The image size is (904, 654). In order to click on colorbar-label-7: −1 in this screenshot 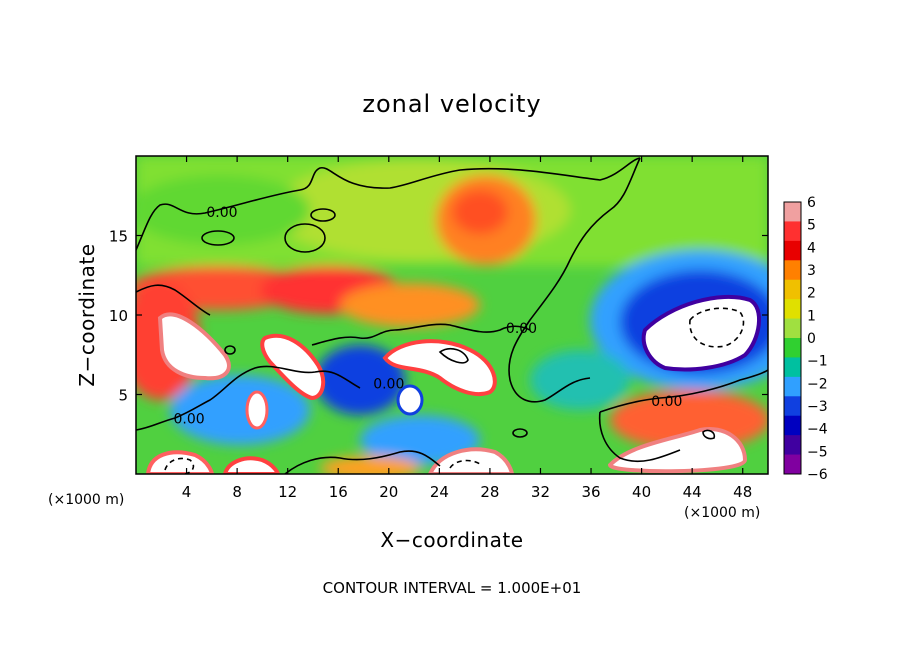, I will do `click(817, 362)`.